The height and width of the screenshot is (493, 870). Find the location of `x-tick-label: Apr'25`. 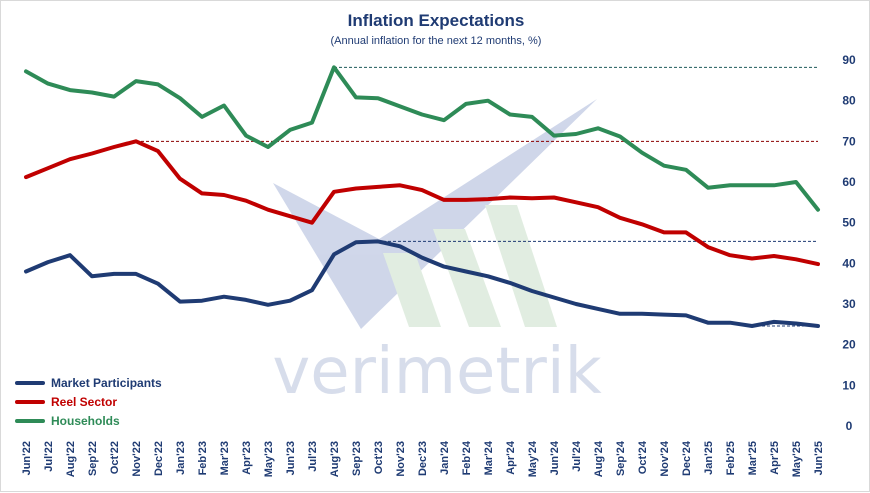

x-tick-label: Apr'25 is located at coordinates (775, 458).